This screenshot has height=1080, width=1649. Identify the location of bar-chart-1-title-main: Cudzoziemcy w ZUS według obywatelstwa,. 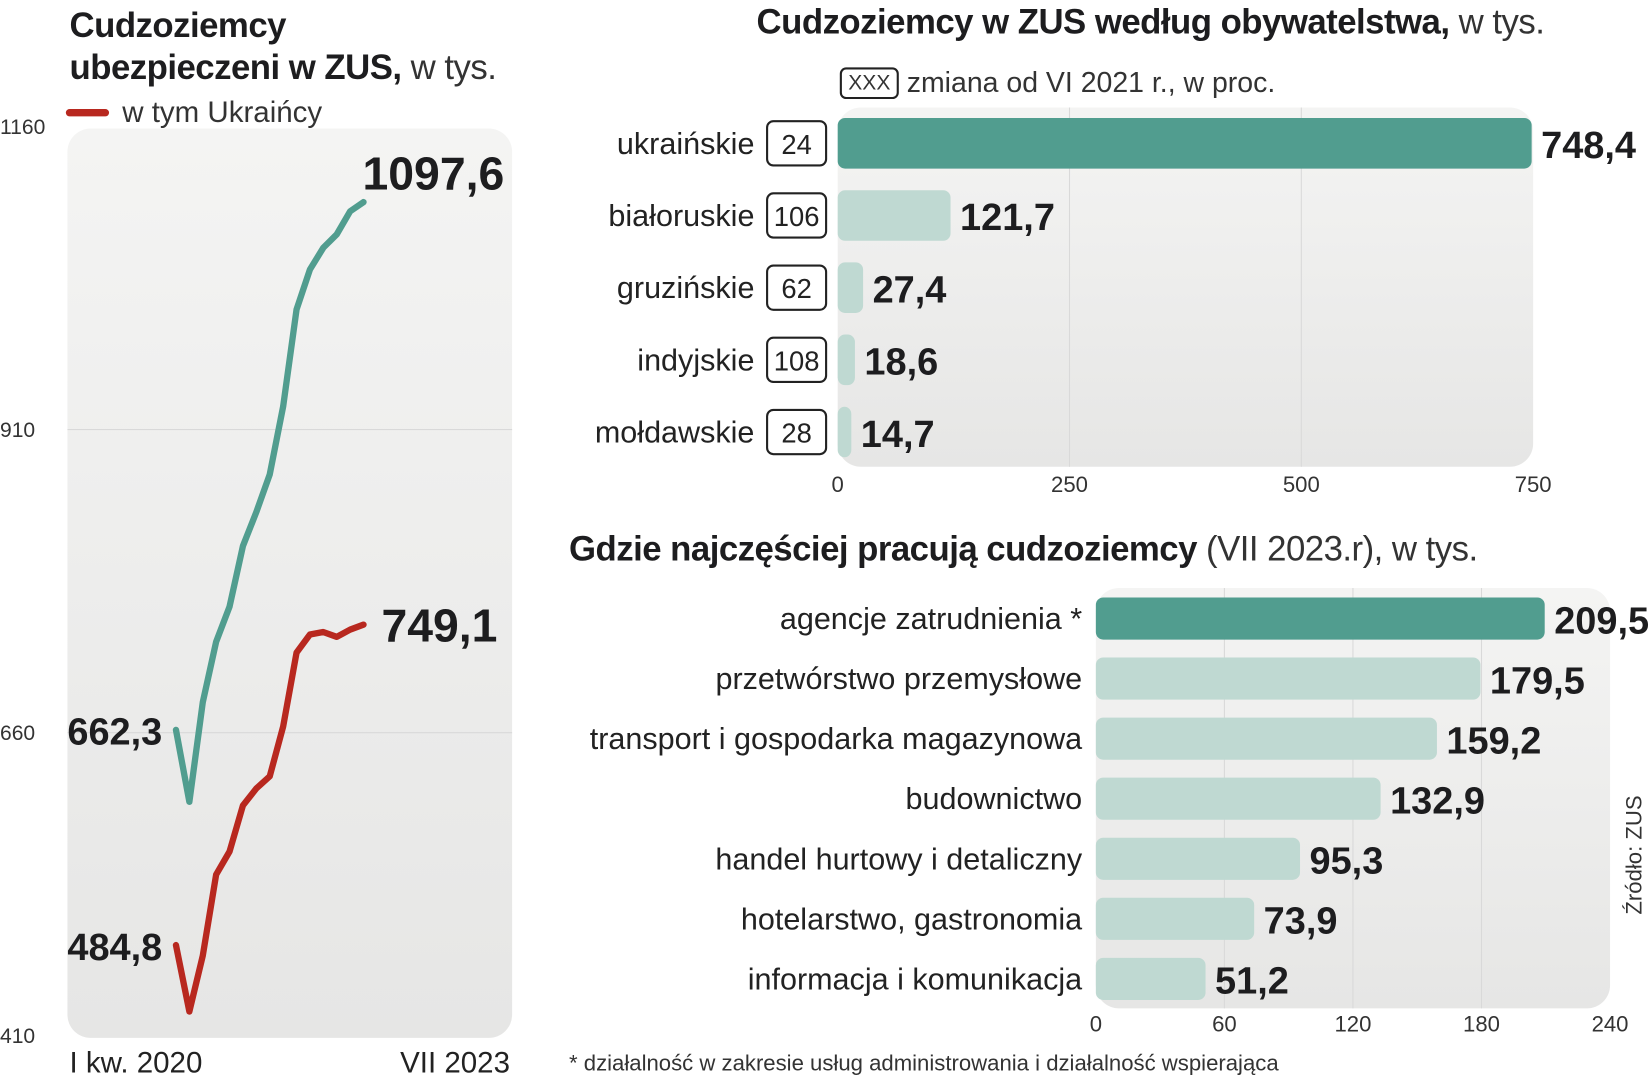
(1103, 22).